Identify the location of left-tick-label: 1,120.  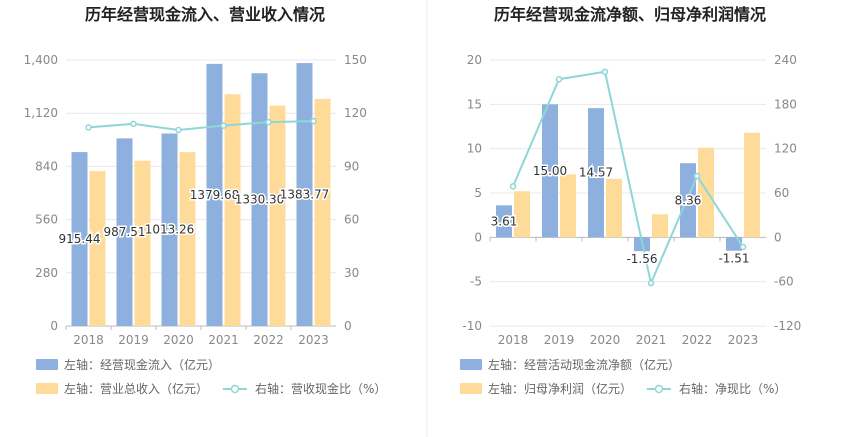
(41, 113).